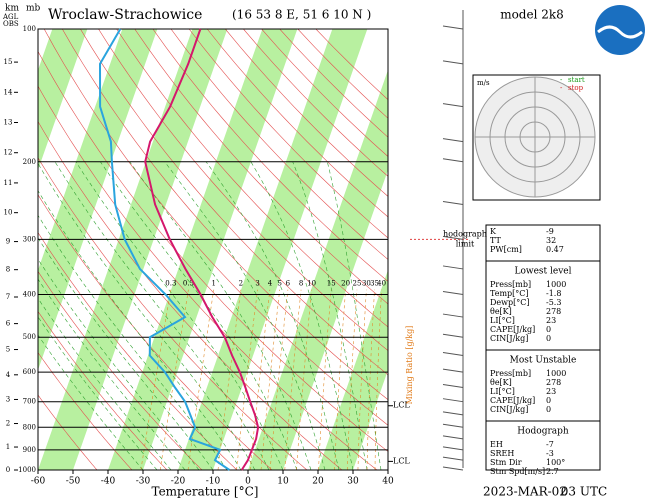  Describe the element at coordinates (8, 123) in the screenshot. I see `km-tick-label: 13` at that location.